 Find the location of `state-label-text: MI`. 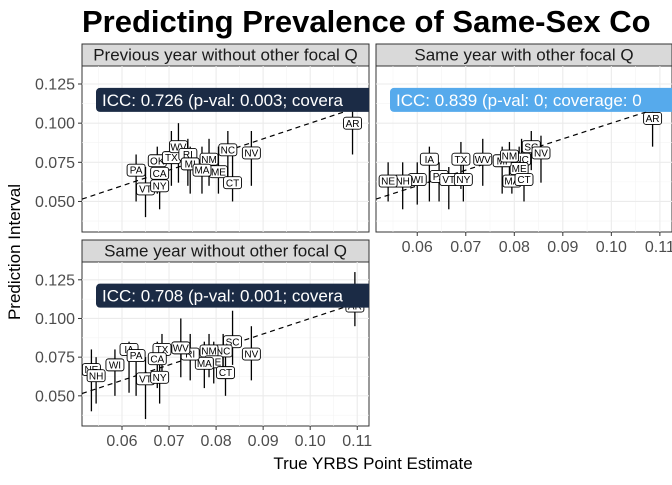

state-label-text: MI is located at coordinates (190, 164).